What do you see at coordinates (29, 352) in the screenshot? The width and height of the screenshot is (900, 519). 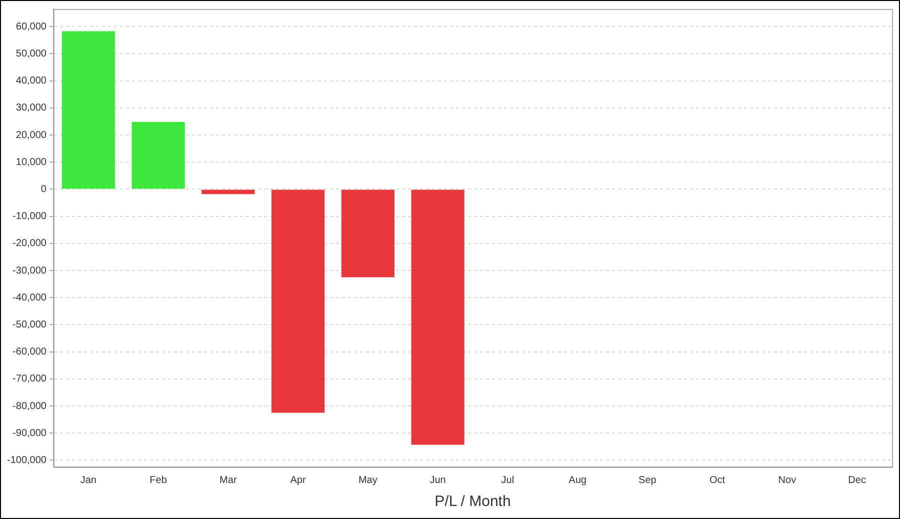 I see `y-tick-label: -60,000` at bounding box center [29, 352].